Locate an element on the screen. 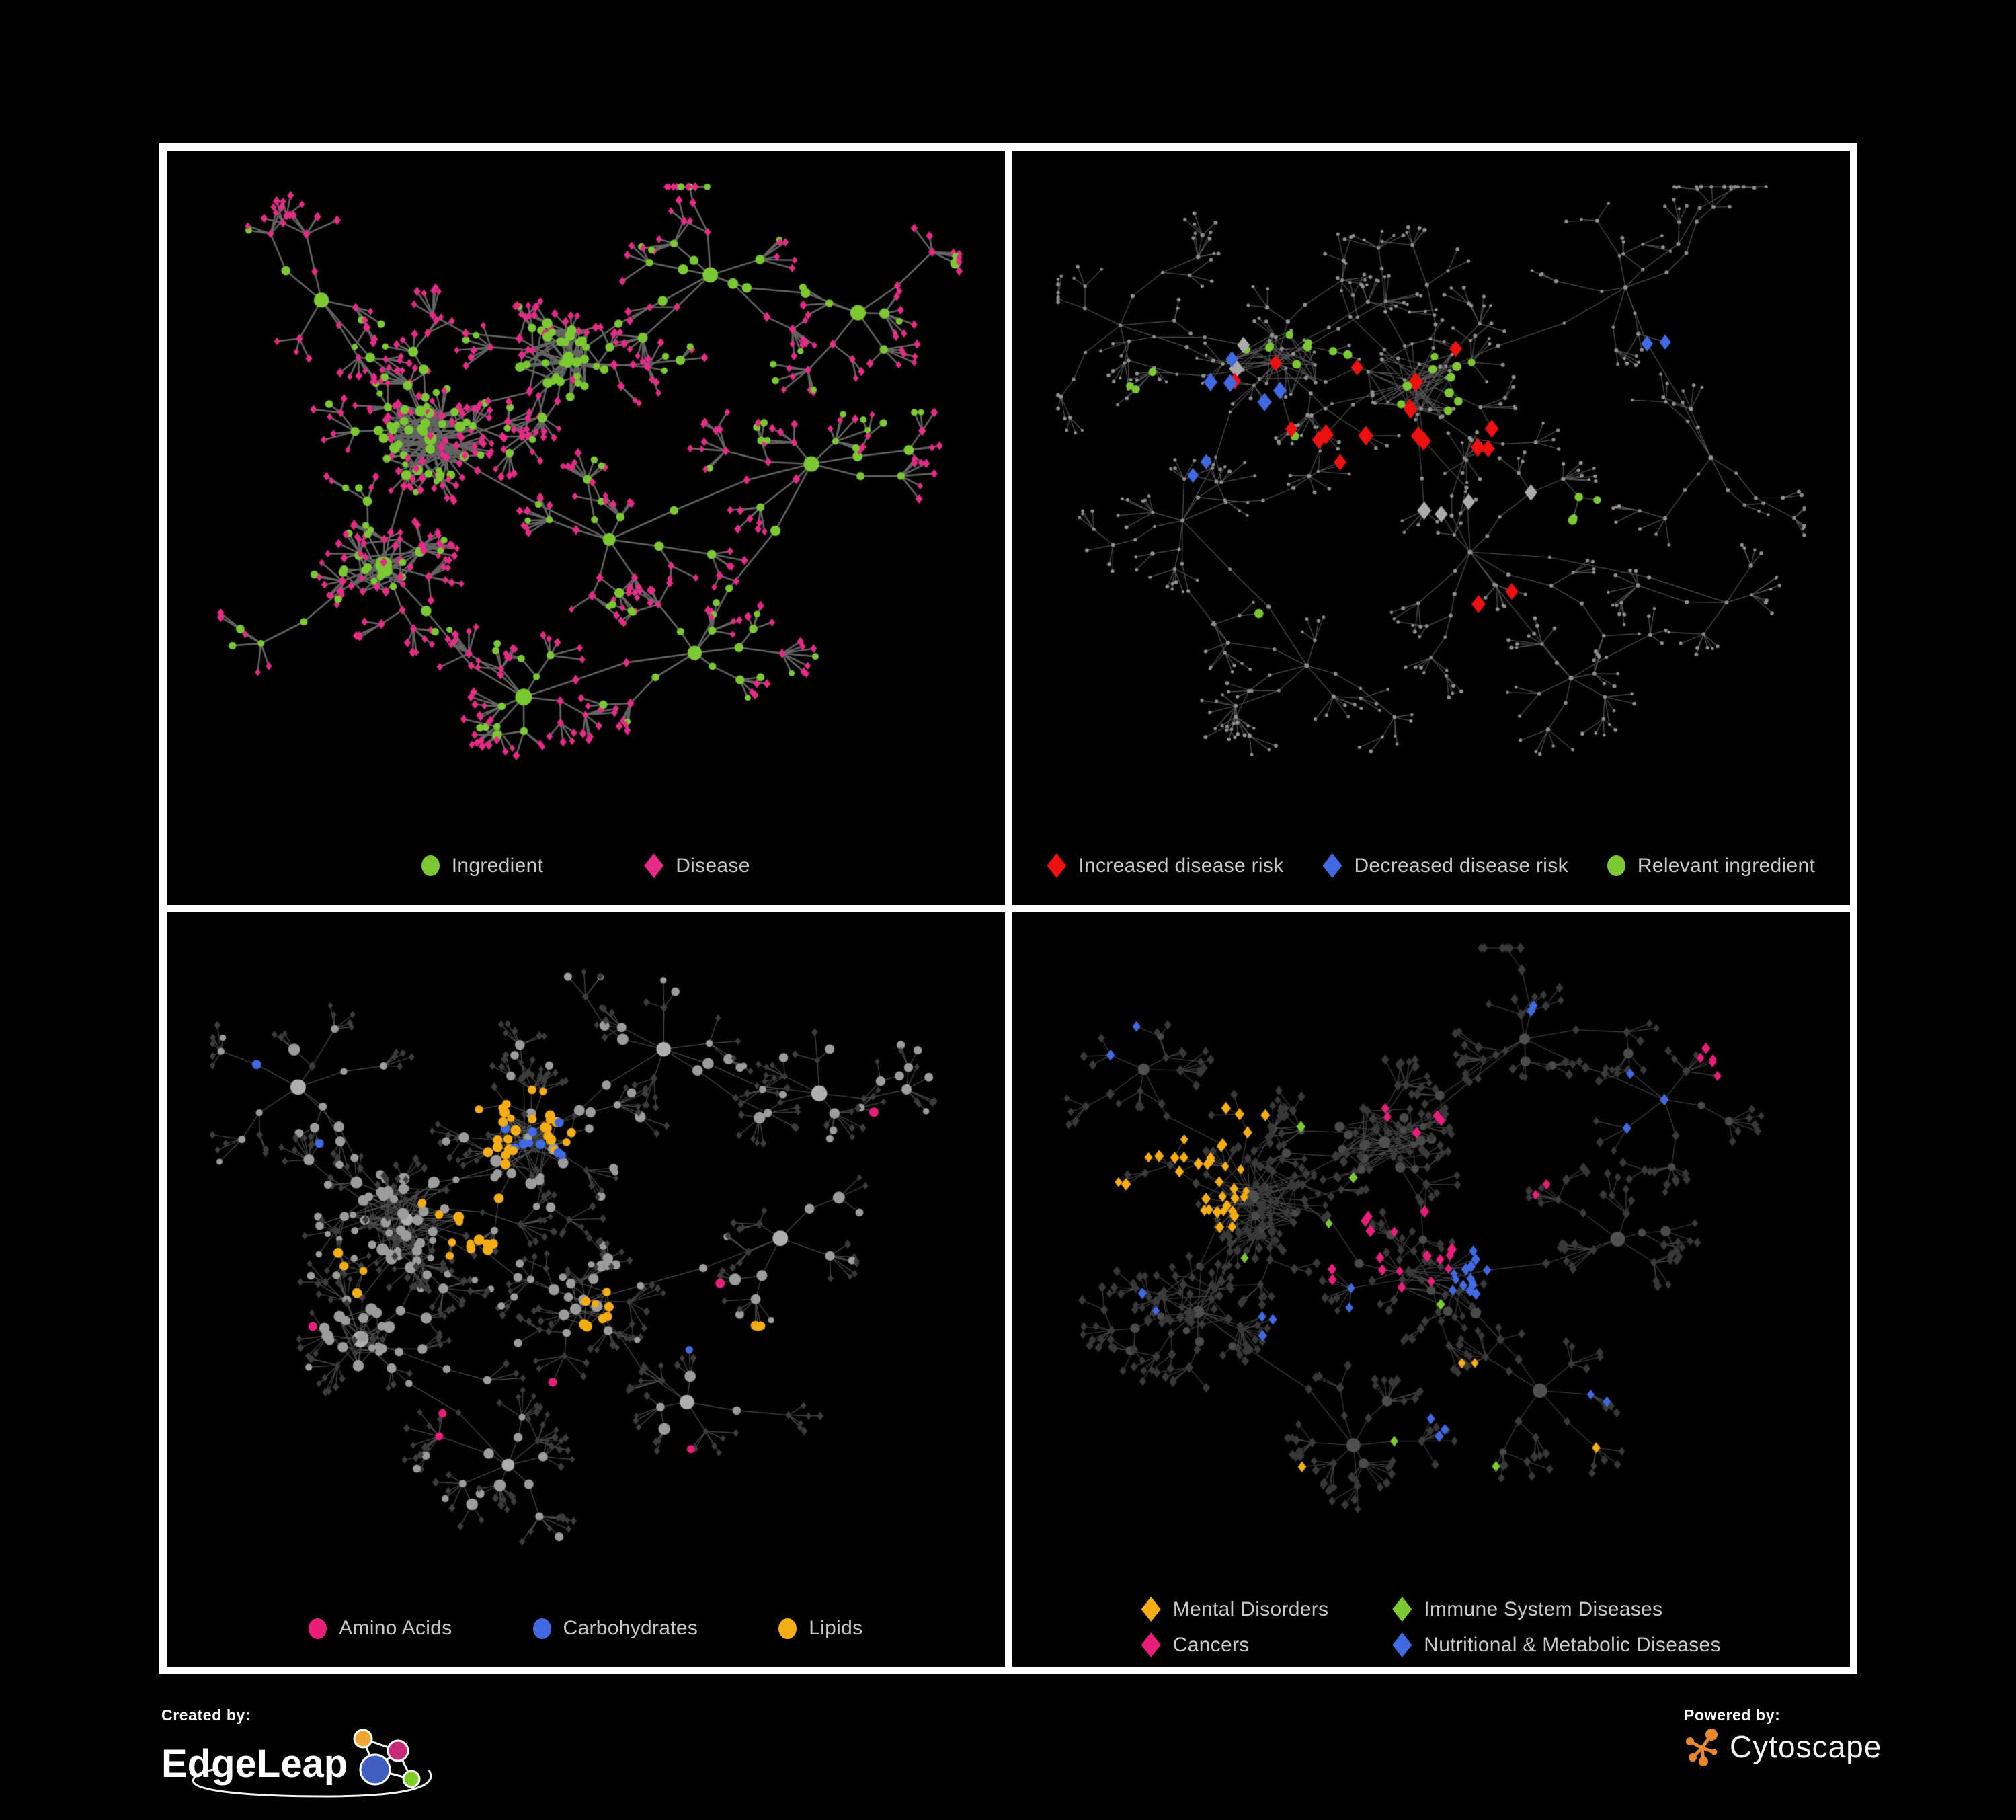 The height and width of the screenshot is (1820, 2016). legend-label-cancers: Cancers is located at coordinates (1211, 1644).